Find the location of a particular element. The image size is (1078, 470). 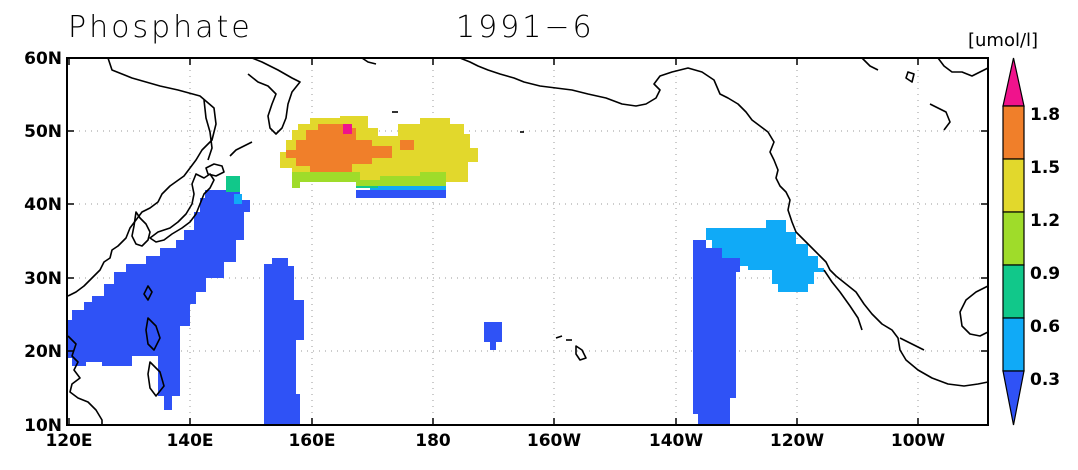

colorbar-level-label: 0.3 is located at coordinates (1045, 380).